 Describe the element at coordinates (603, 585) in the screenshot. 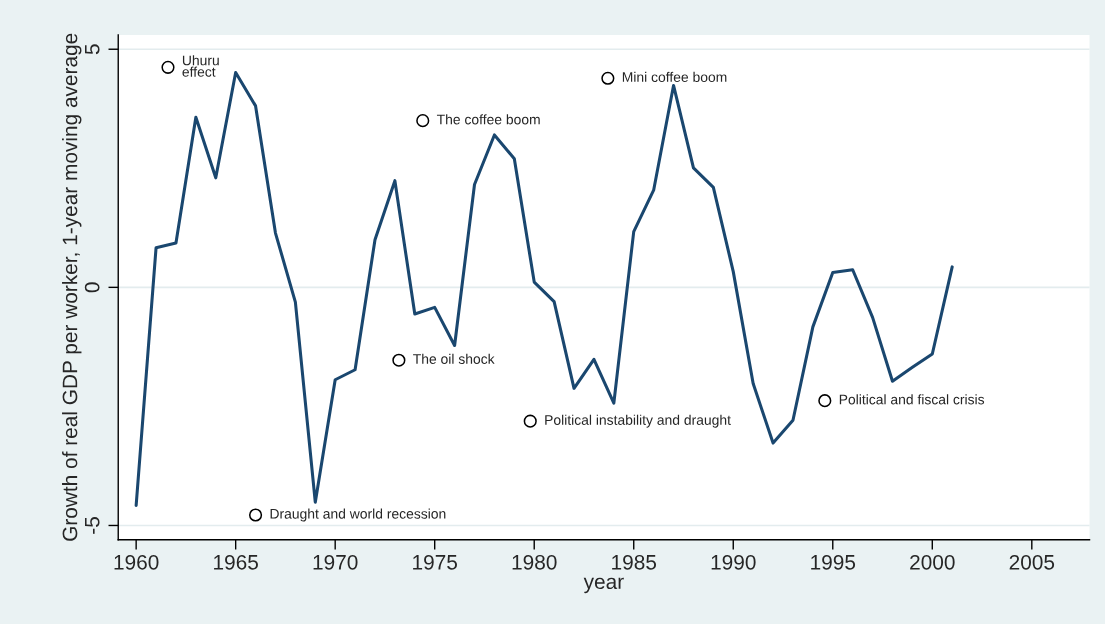

I see `x-axis-title: year` at that location.